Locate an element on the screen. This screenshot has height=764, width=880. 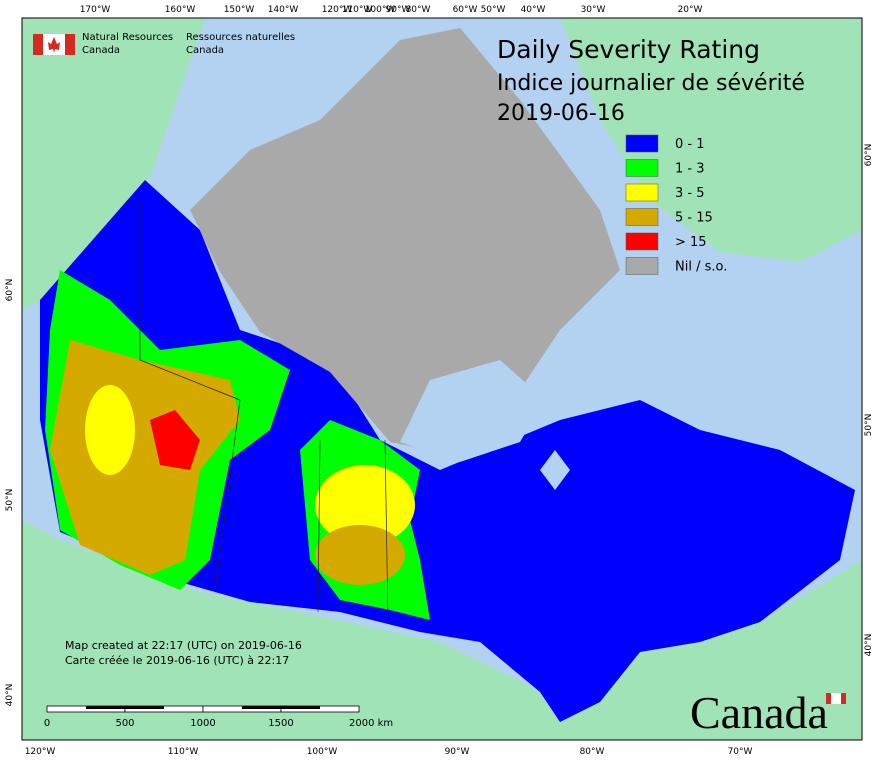
hudson-bay is located at coordinates (472, 411).